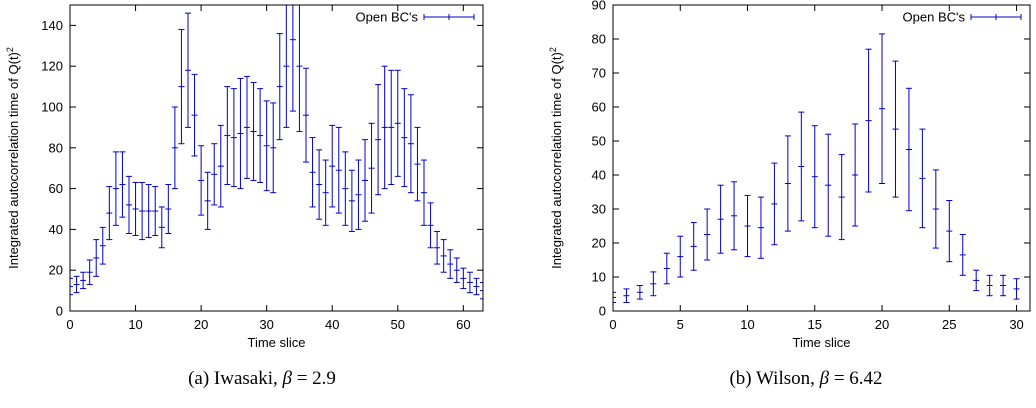  I want to click on panel-b-caption-beta: β, so click(824, 378).